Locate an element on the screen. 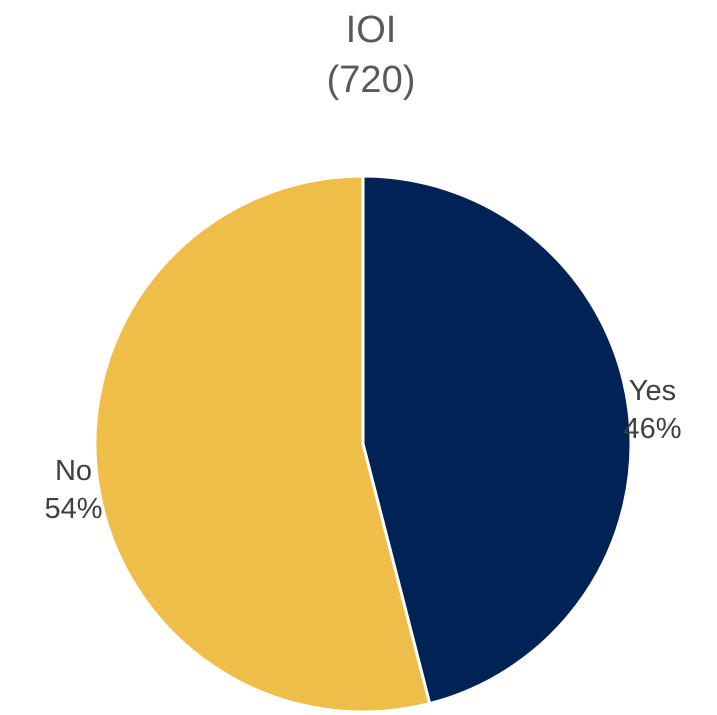  chart-subtitle: (720) is located at coordinates (371, 80).